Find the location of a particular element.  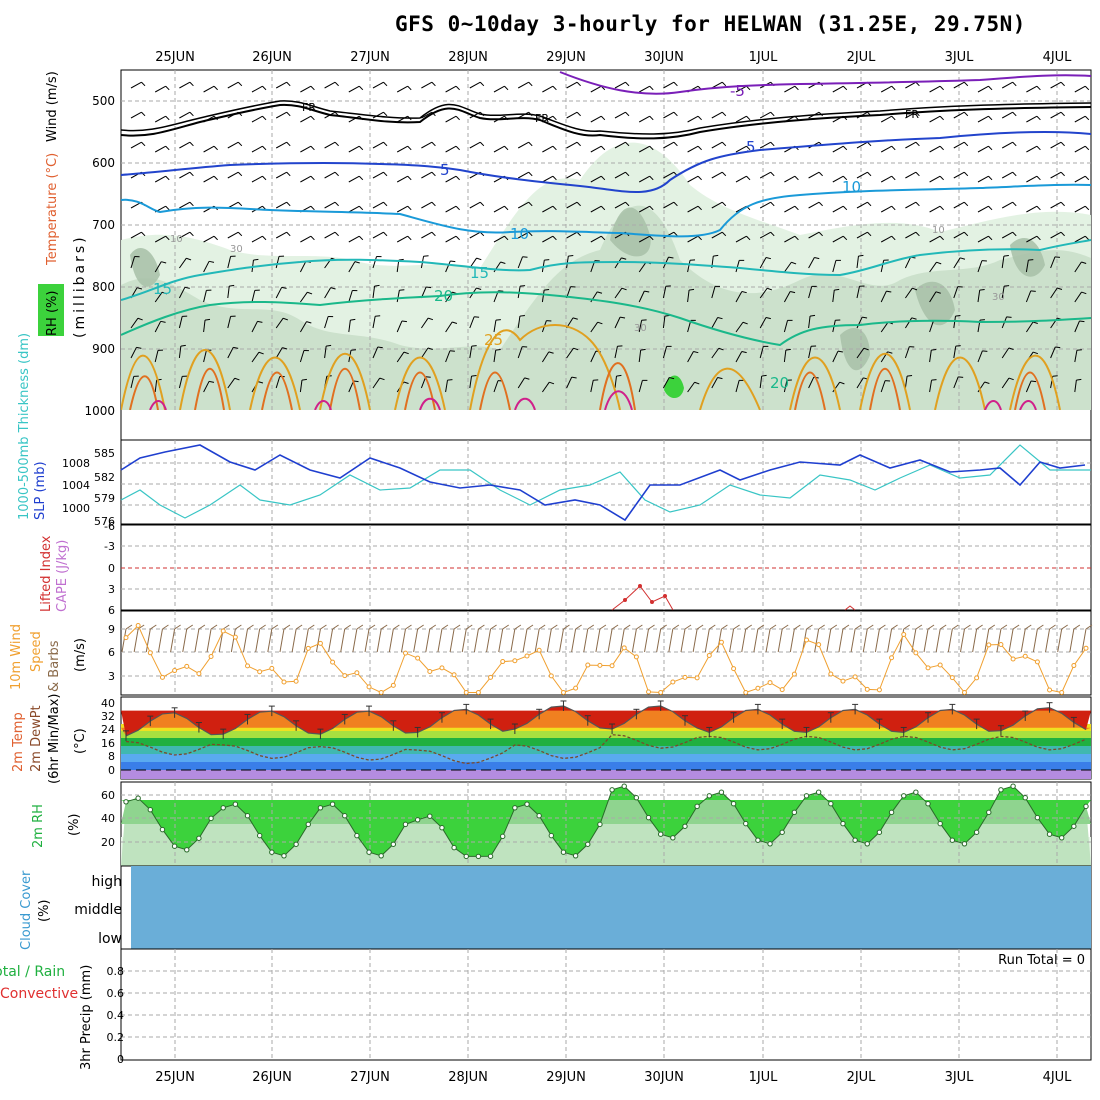

rh-fill is located at coordinates (606, 826).